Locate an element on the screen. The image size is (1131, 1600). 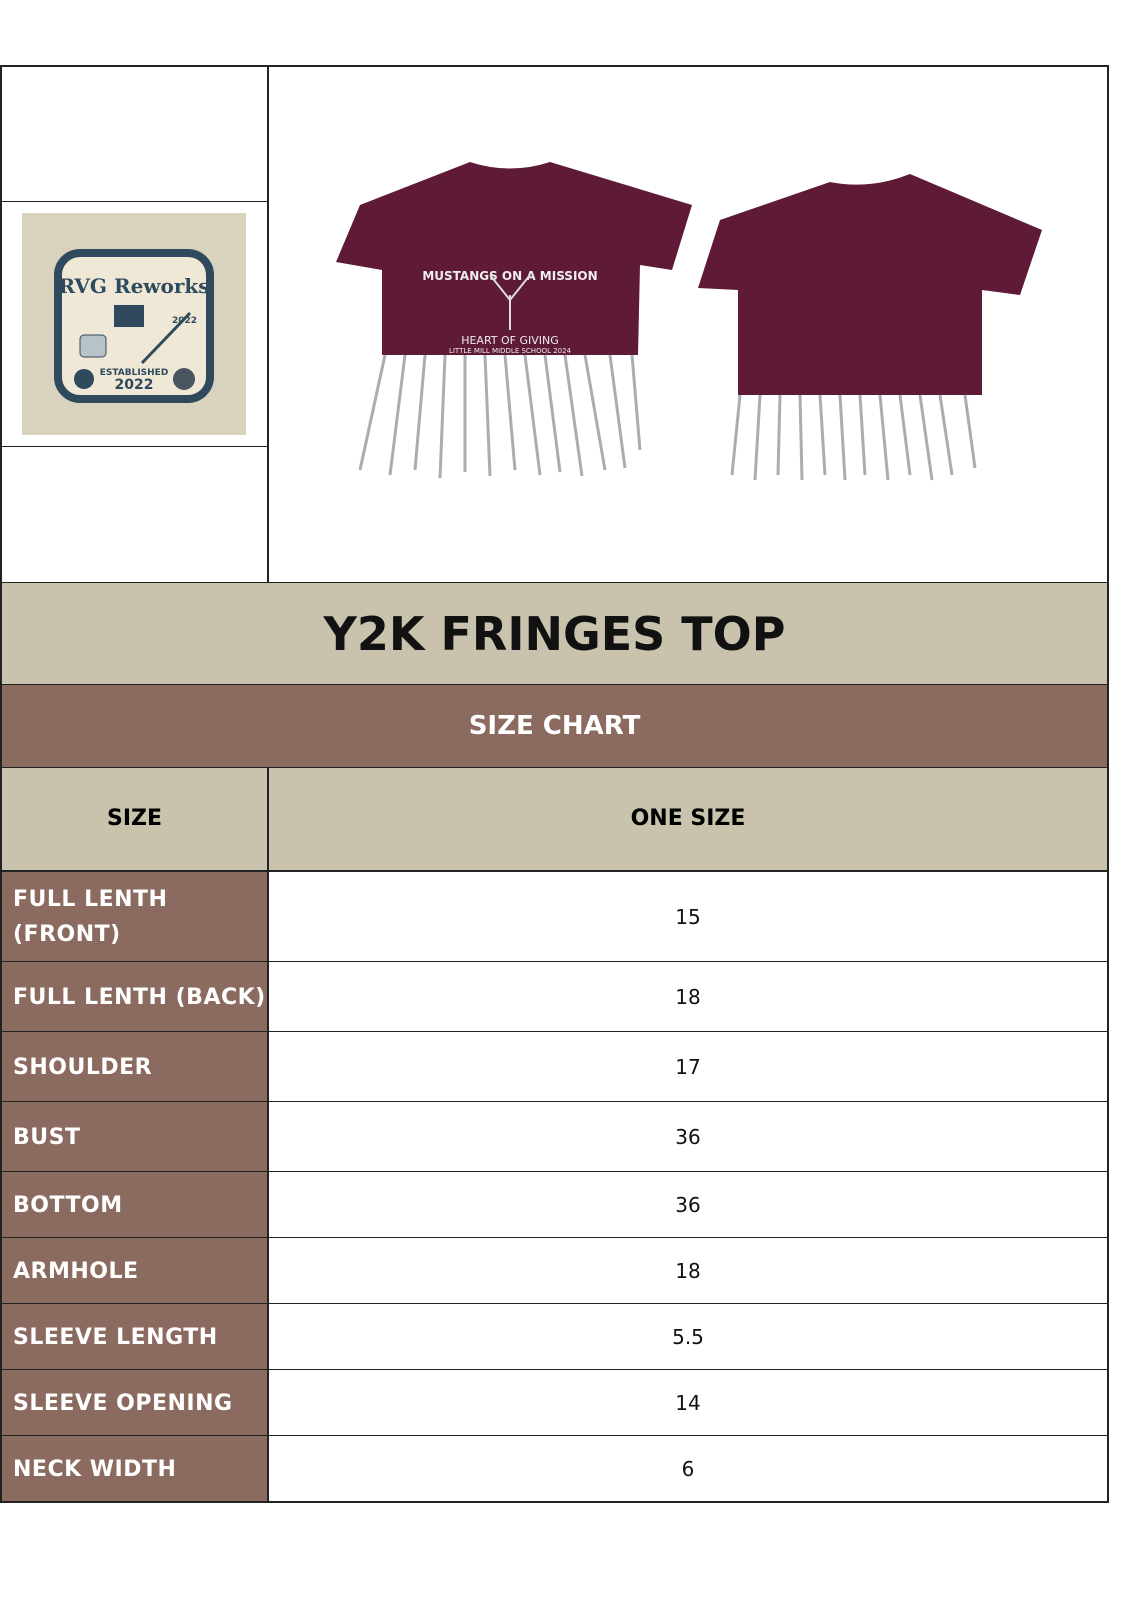
row-value-text: 15 is located at coordinates (688, 916).